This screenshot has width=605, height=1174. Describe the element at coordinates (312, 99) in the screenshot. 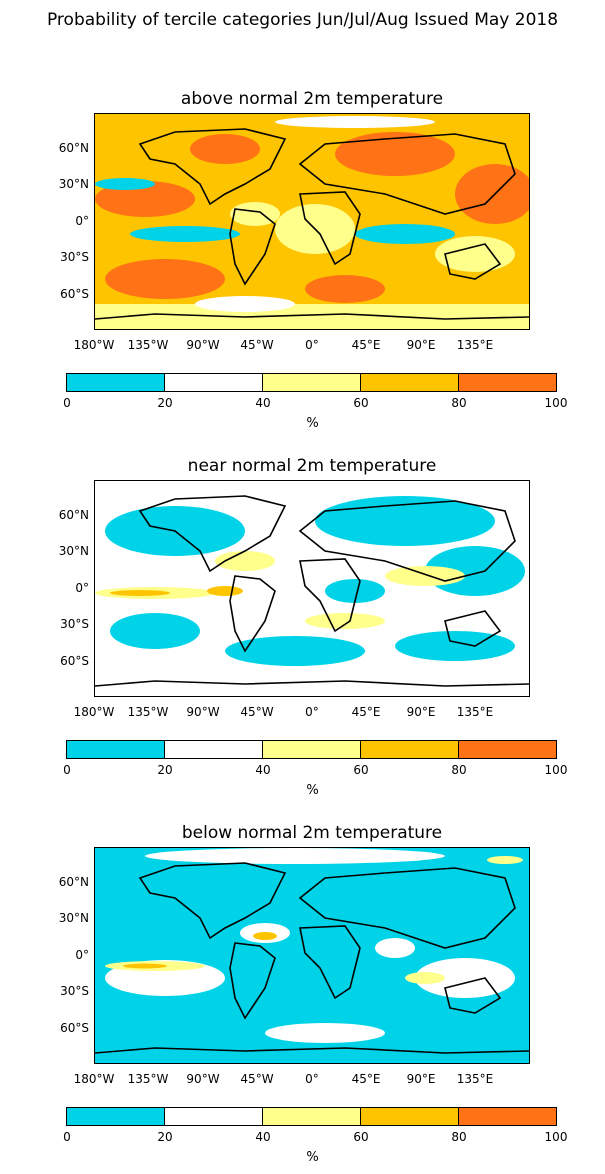

I see `panel-title: above normal 2m temperature` at that location.